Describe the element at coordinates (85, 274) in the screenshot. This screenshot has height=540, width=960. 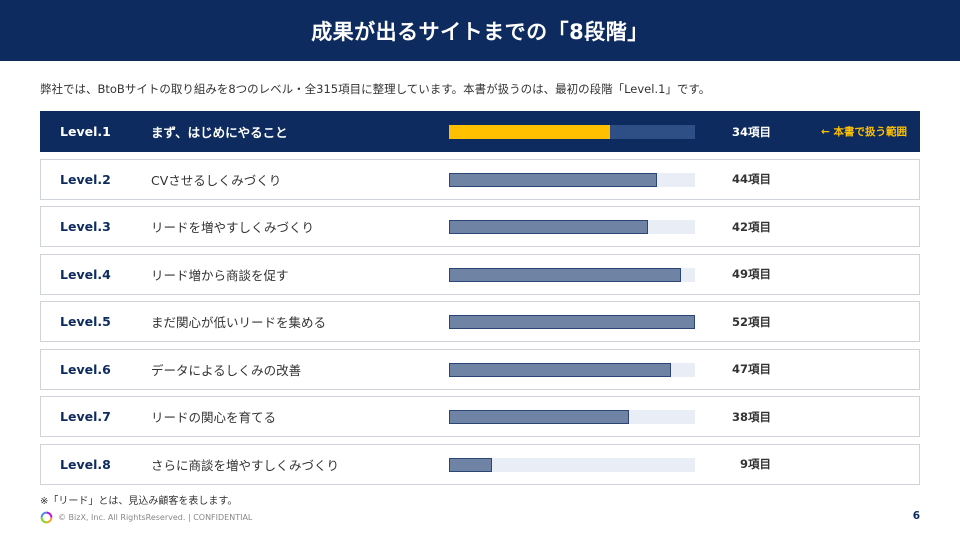
I see `level-label: Level.4` at that location.